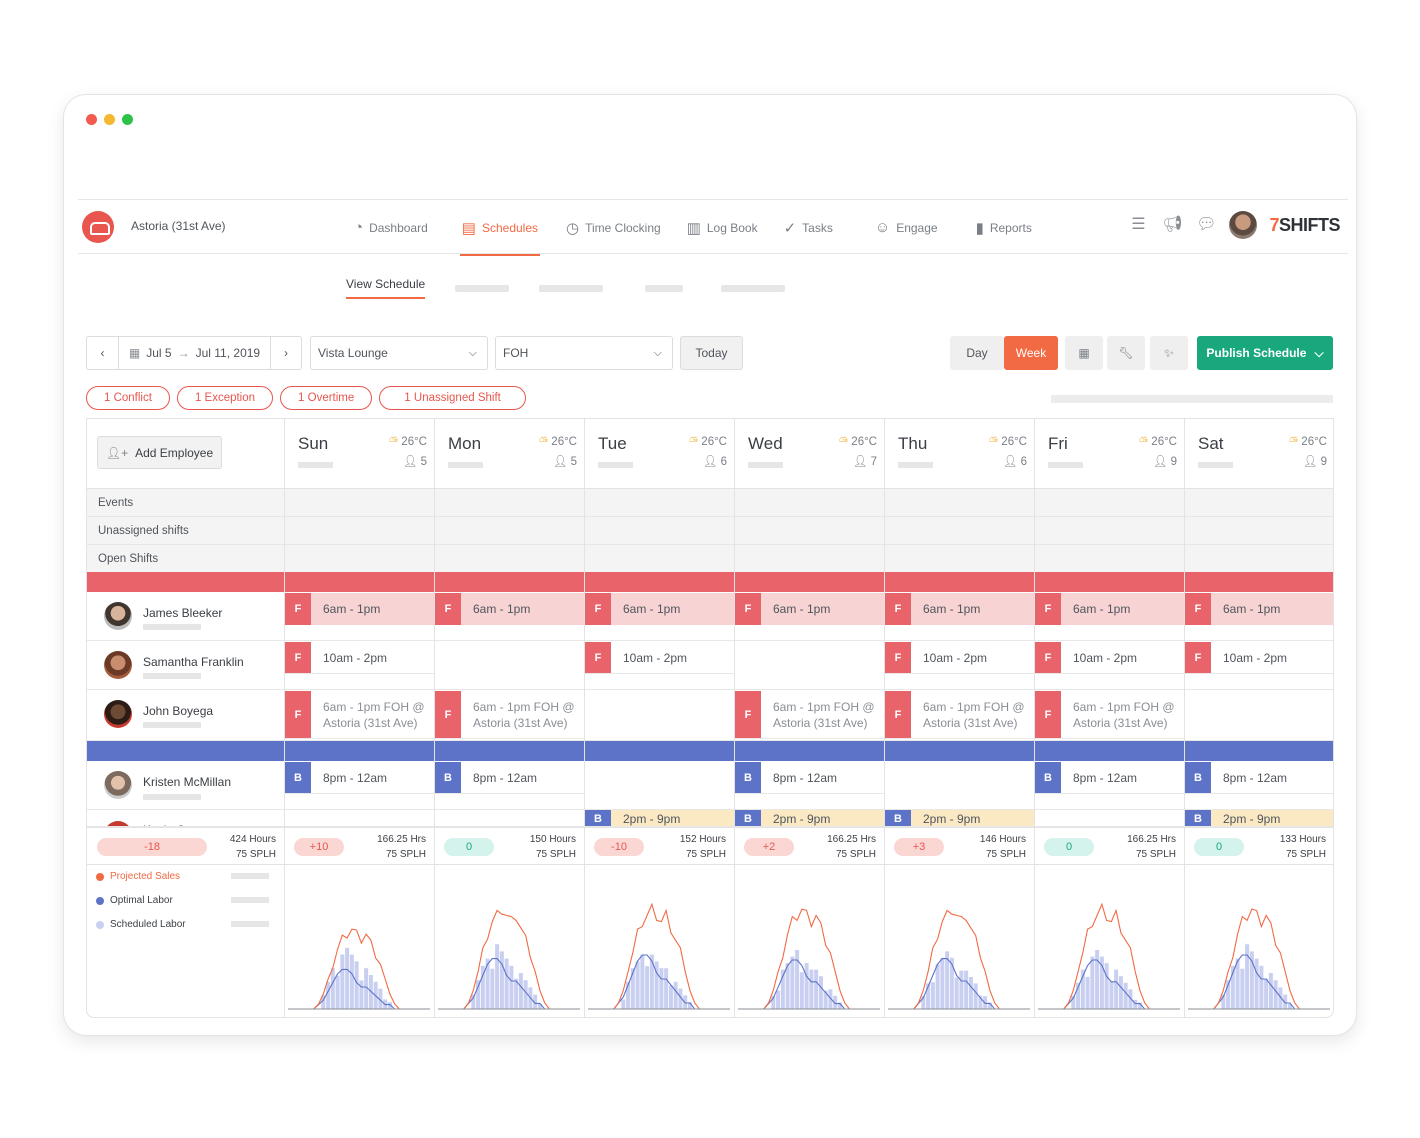 This screenshot has width=1420, height=1138. I want to click on temperature: 26°C, so click(564, 442).